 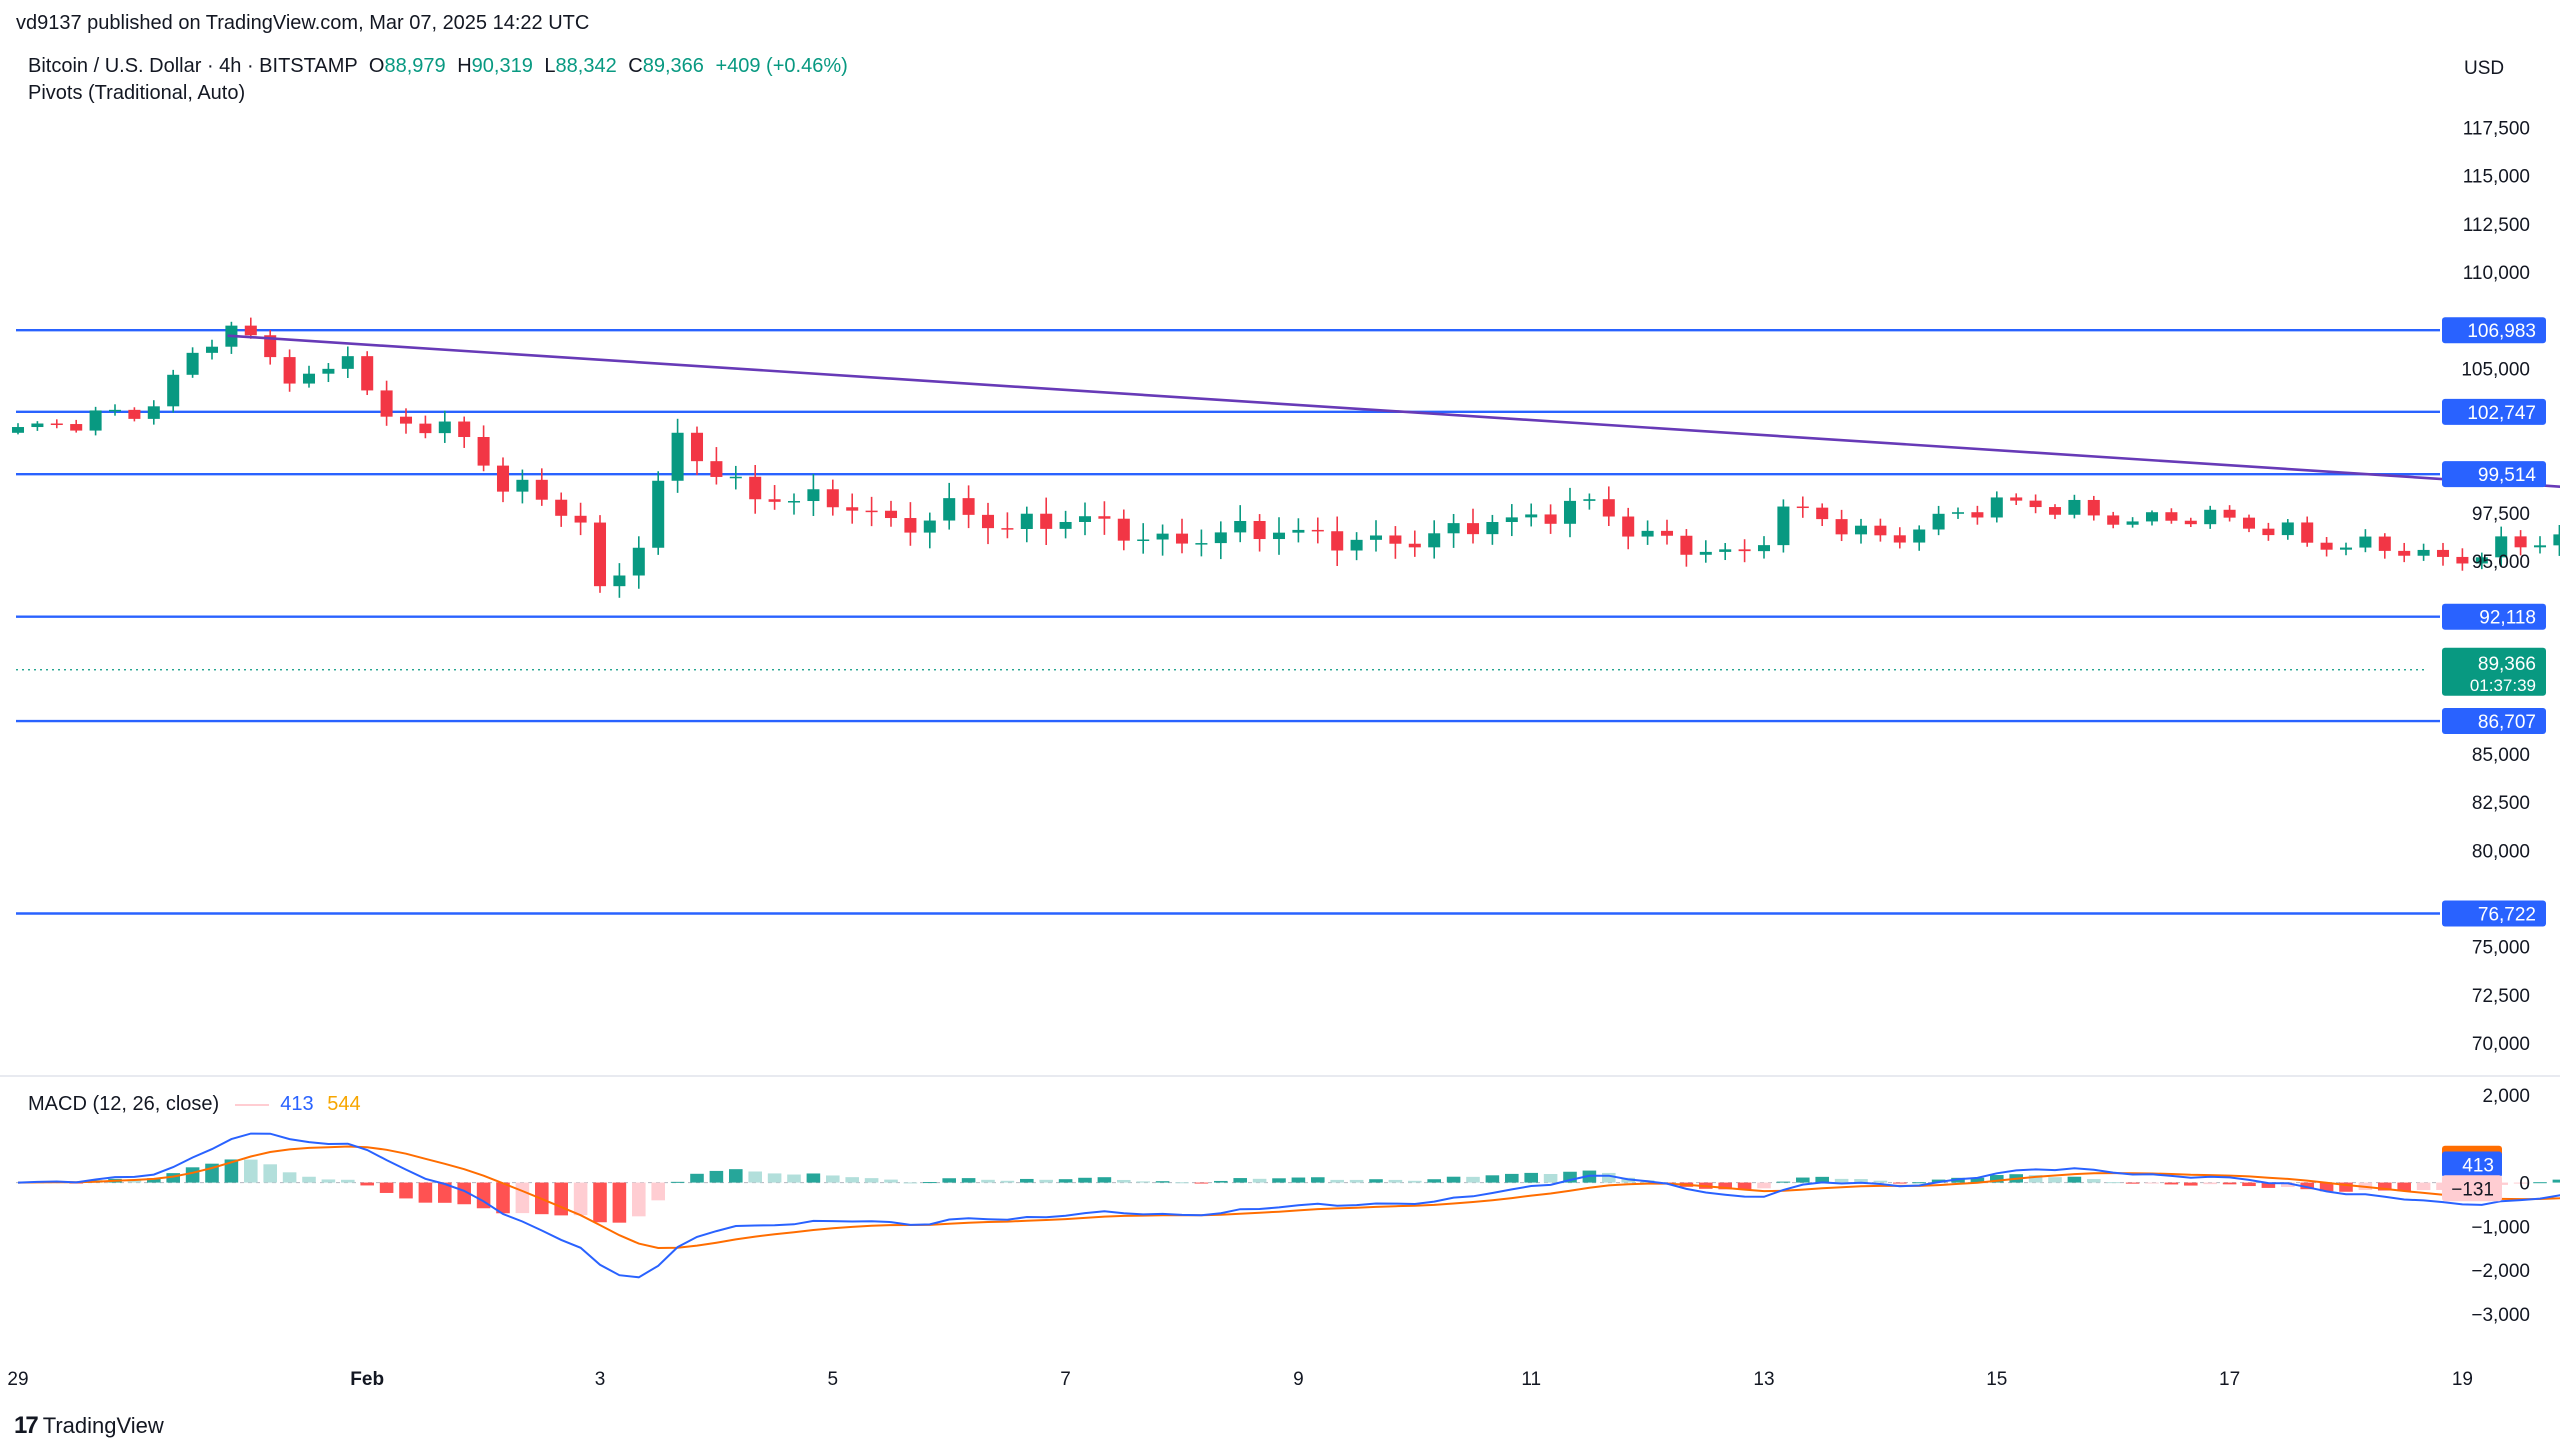 I want to click on time-tick-label: 15, so click(x=1996, y=1379).